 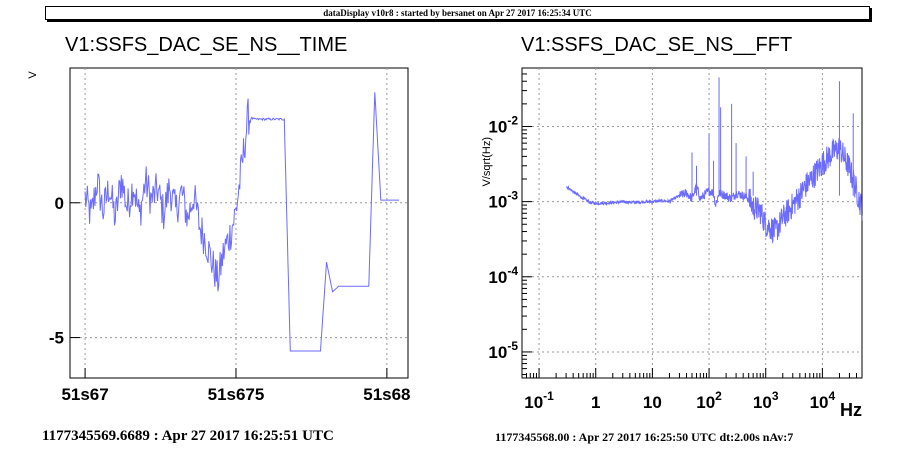 I want to click on fft-y-tick-label: 10⁻⁵, so click(x=503, y=350).